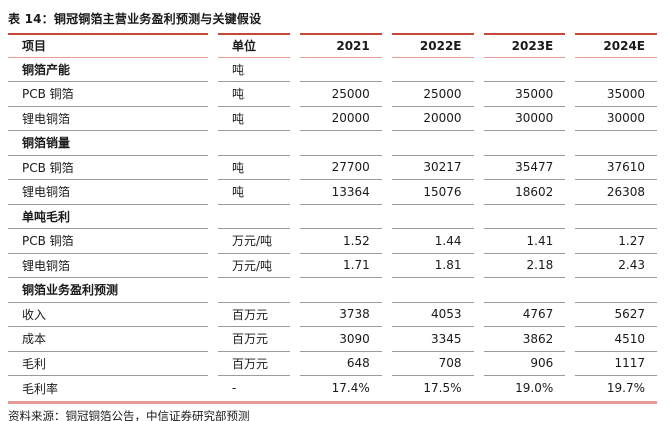 The height and width of the screenshot is (421, 670). I want to click on row-value-cell: 906, so click(524, 364).